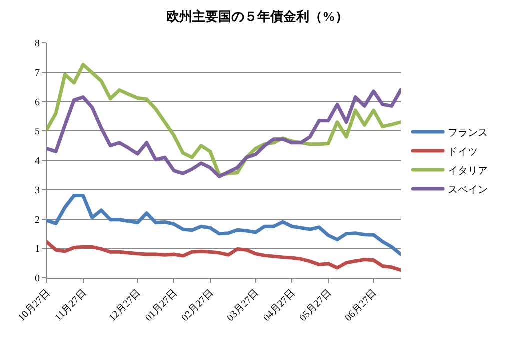 The image size is (515, 339). Describe the element at coordinates (37, 190) in the screenshot. I see `y-tick-label: 3` at that location.